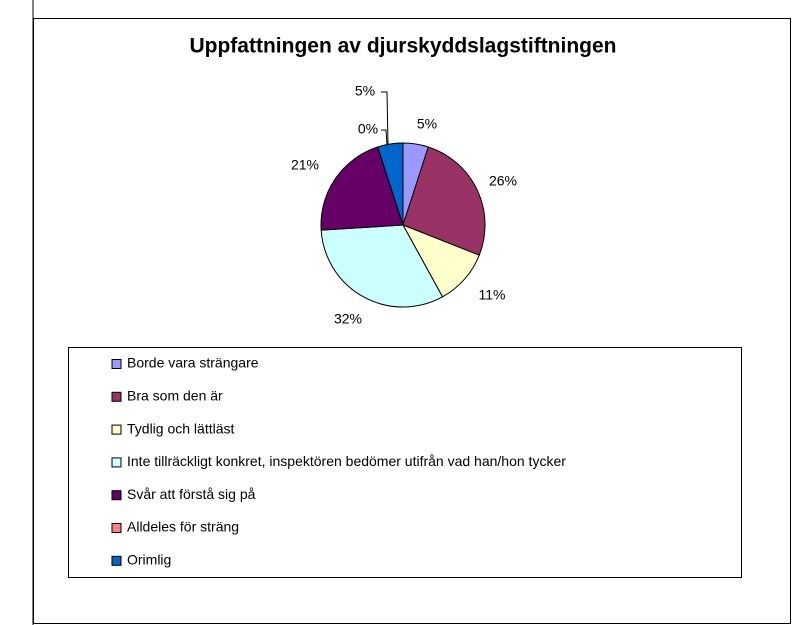  Describe the element at coordinates (180, 428) in the screenshot. I see `legend-label: Tydlig och lättläst` at that location.